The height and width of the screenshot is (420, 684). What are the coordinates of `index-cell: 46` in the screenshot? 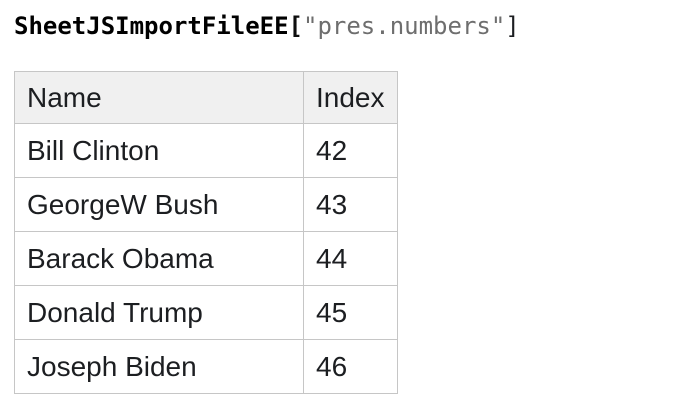 It's located at (350, 366).